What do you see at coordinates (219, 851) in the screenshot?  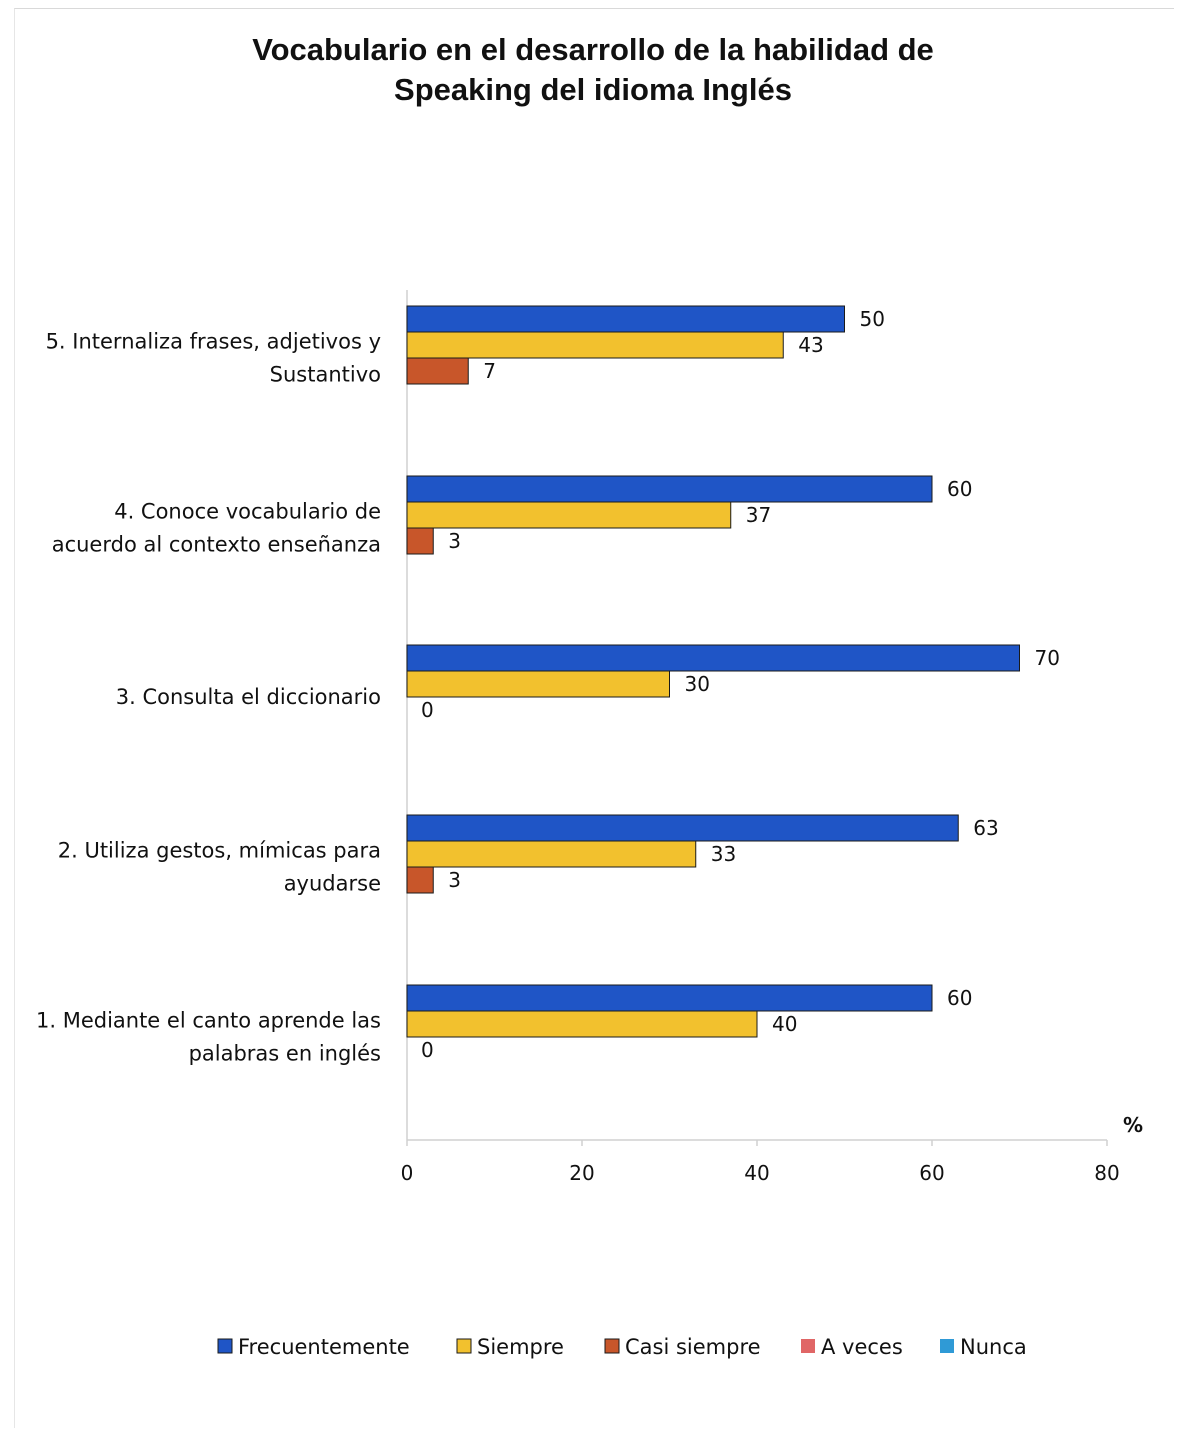 I see `category-label: 2. Utiliza gestos, mímicas para` at bounding box center [219, 851].